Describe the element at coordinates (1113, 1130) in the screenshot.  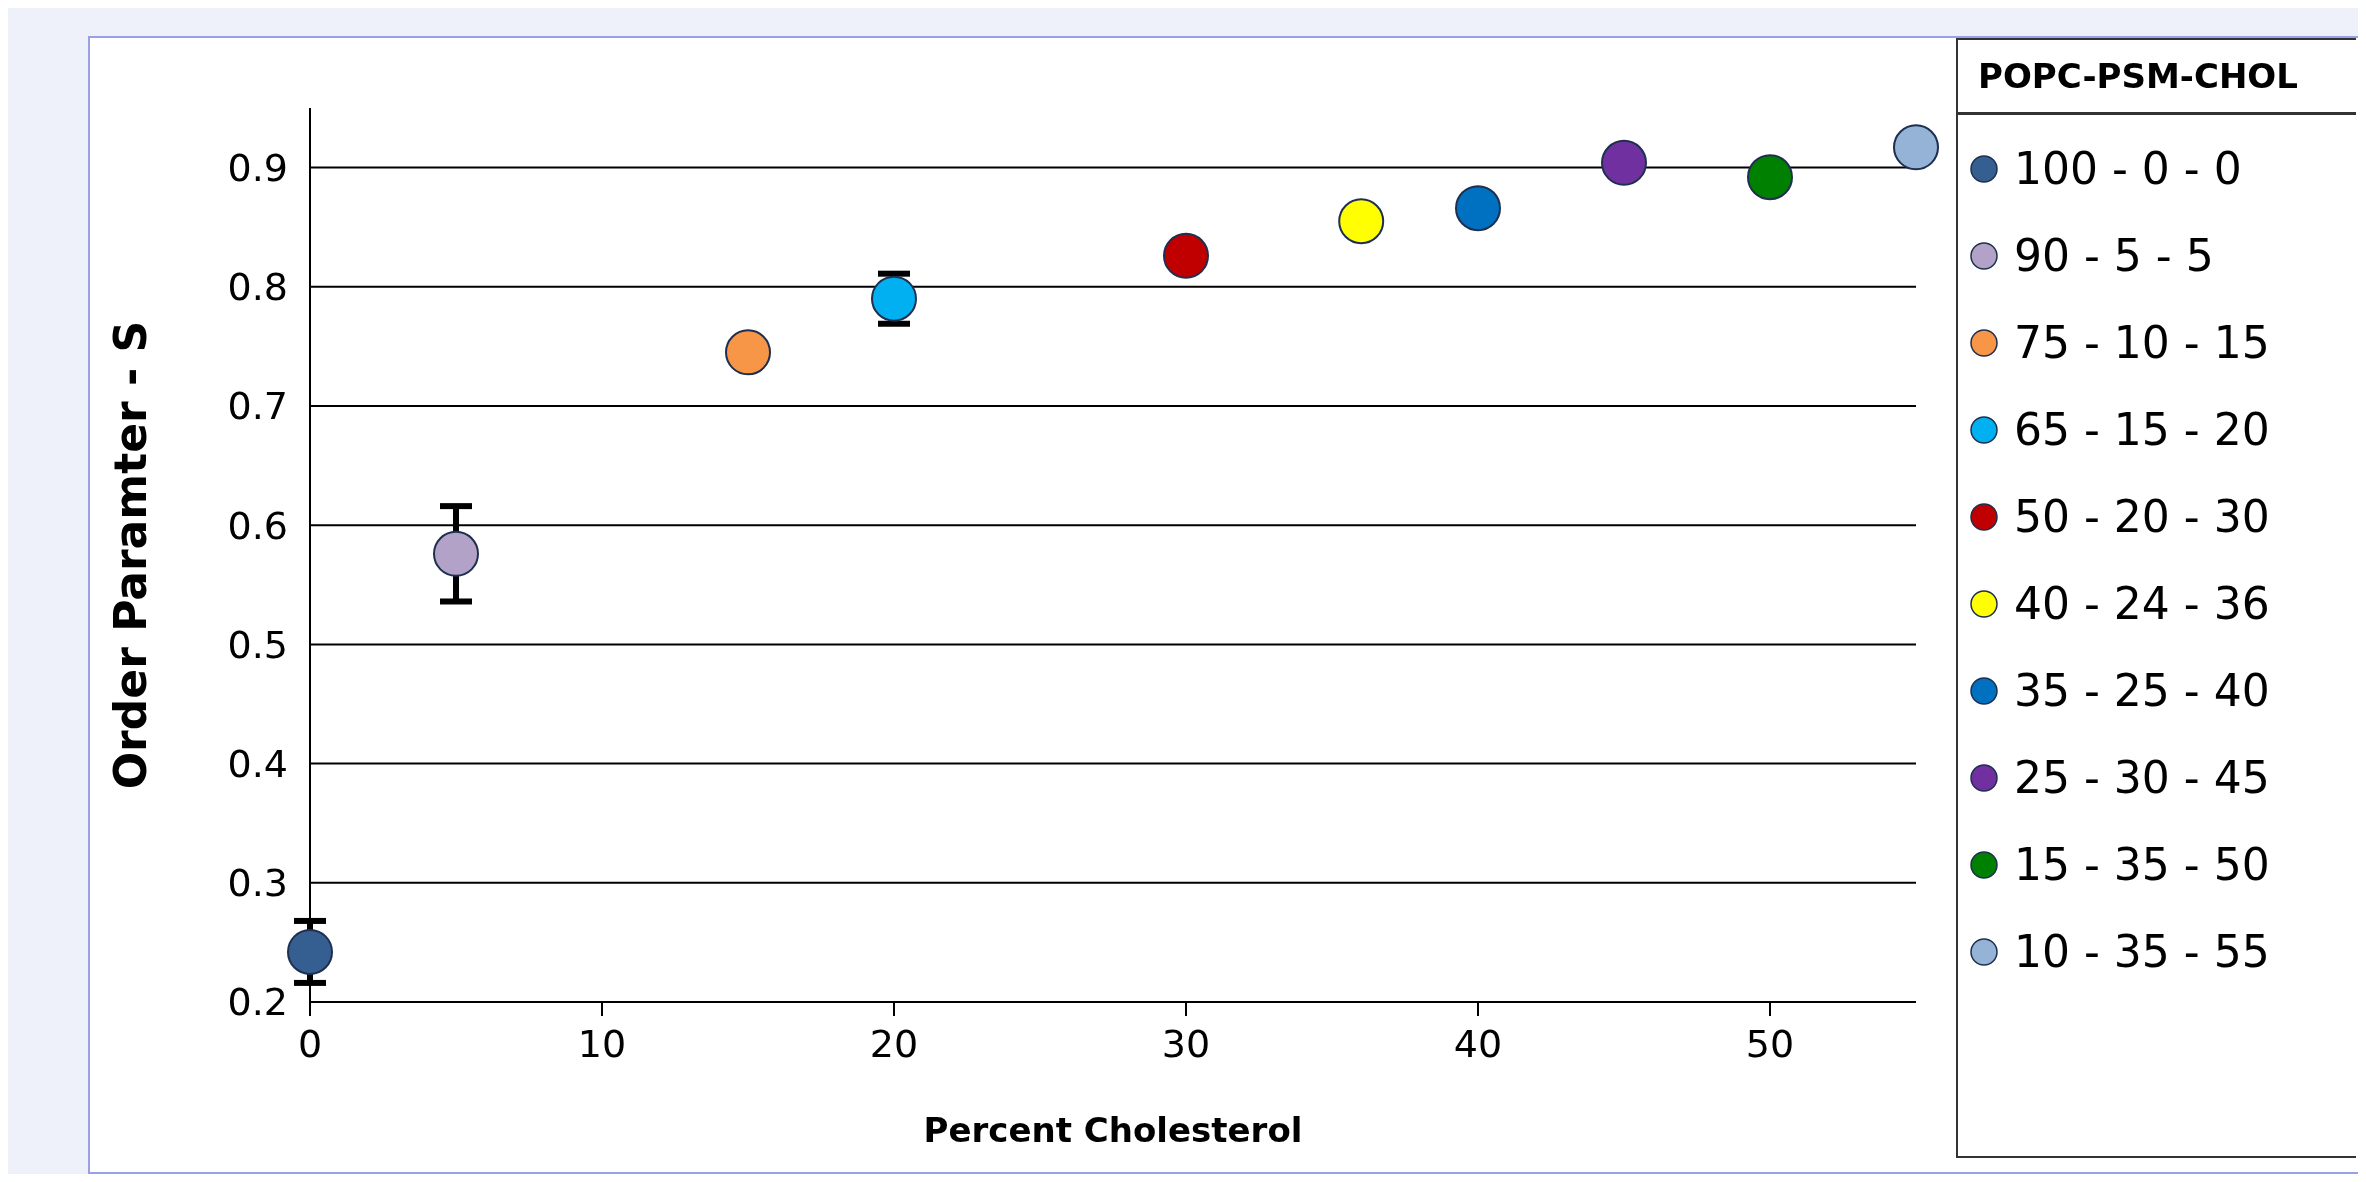
I see `x-axis-title: Percent Cholesterol` at that location.